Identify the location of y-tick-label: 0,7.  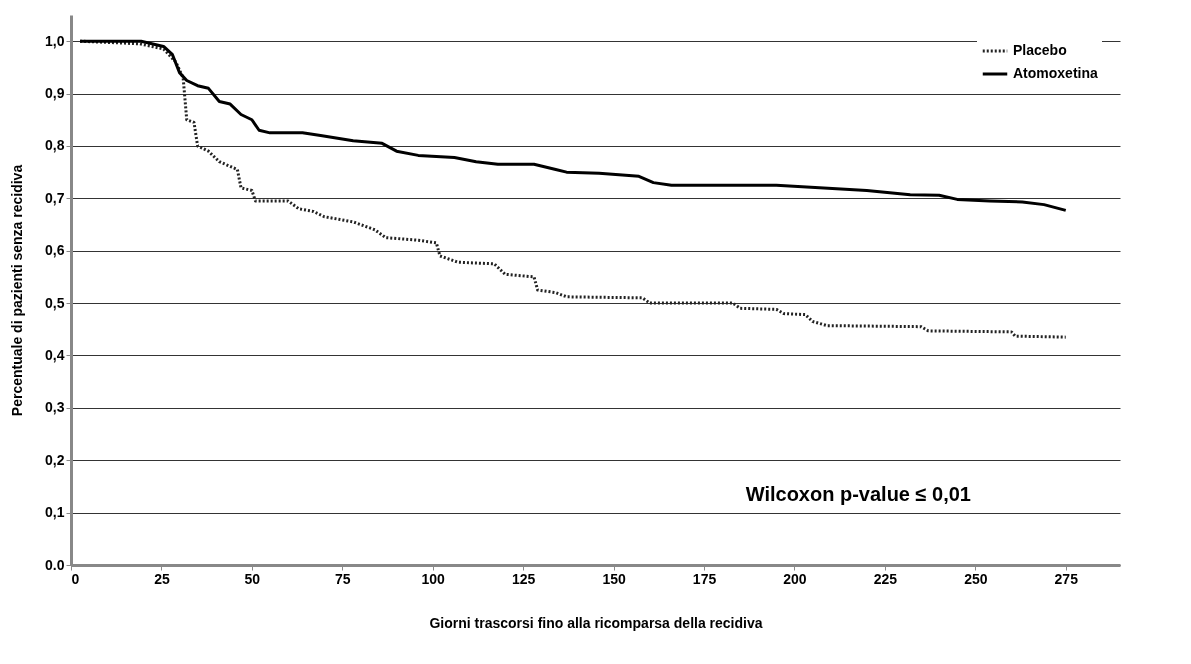
(55, 197).